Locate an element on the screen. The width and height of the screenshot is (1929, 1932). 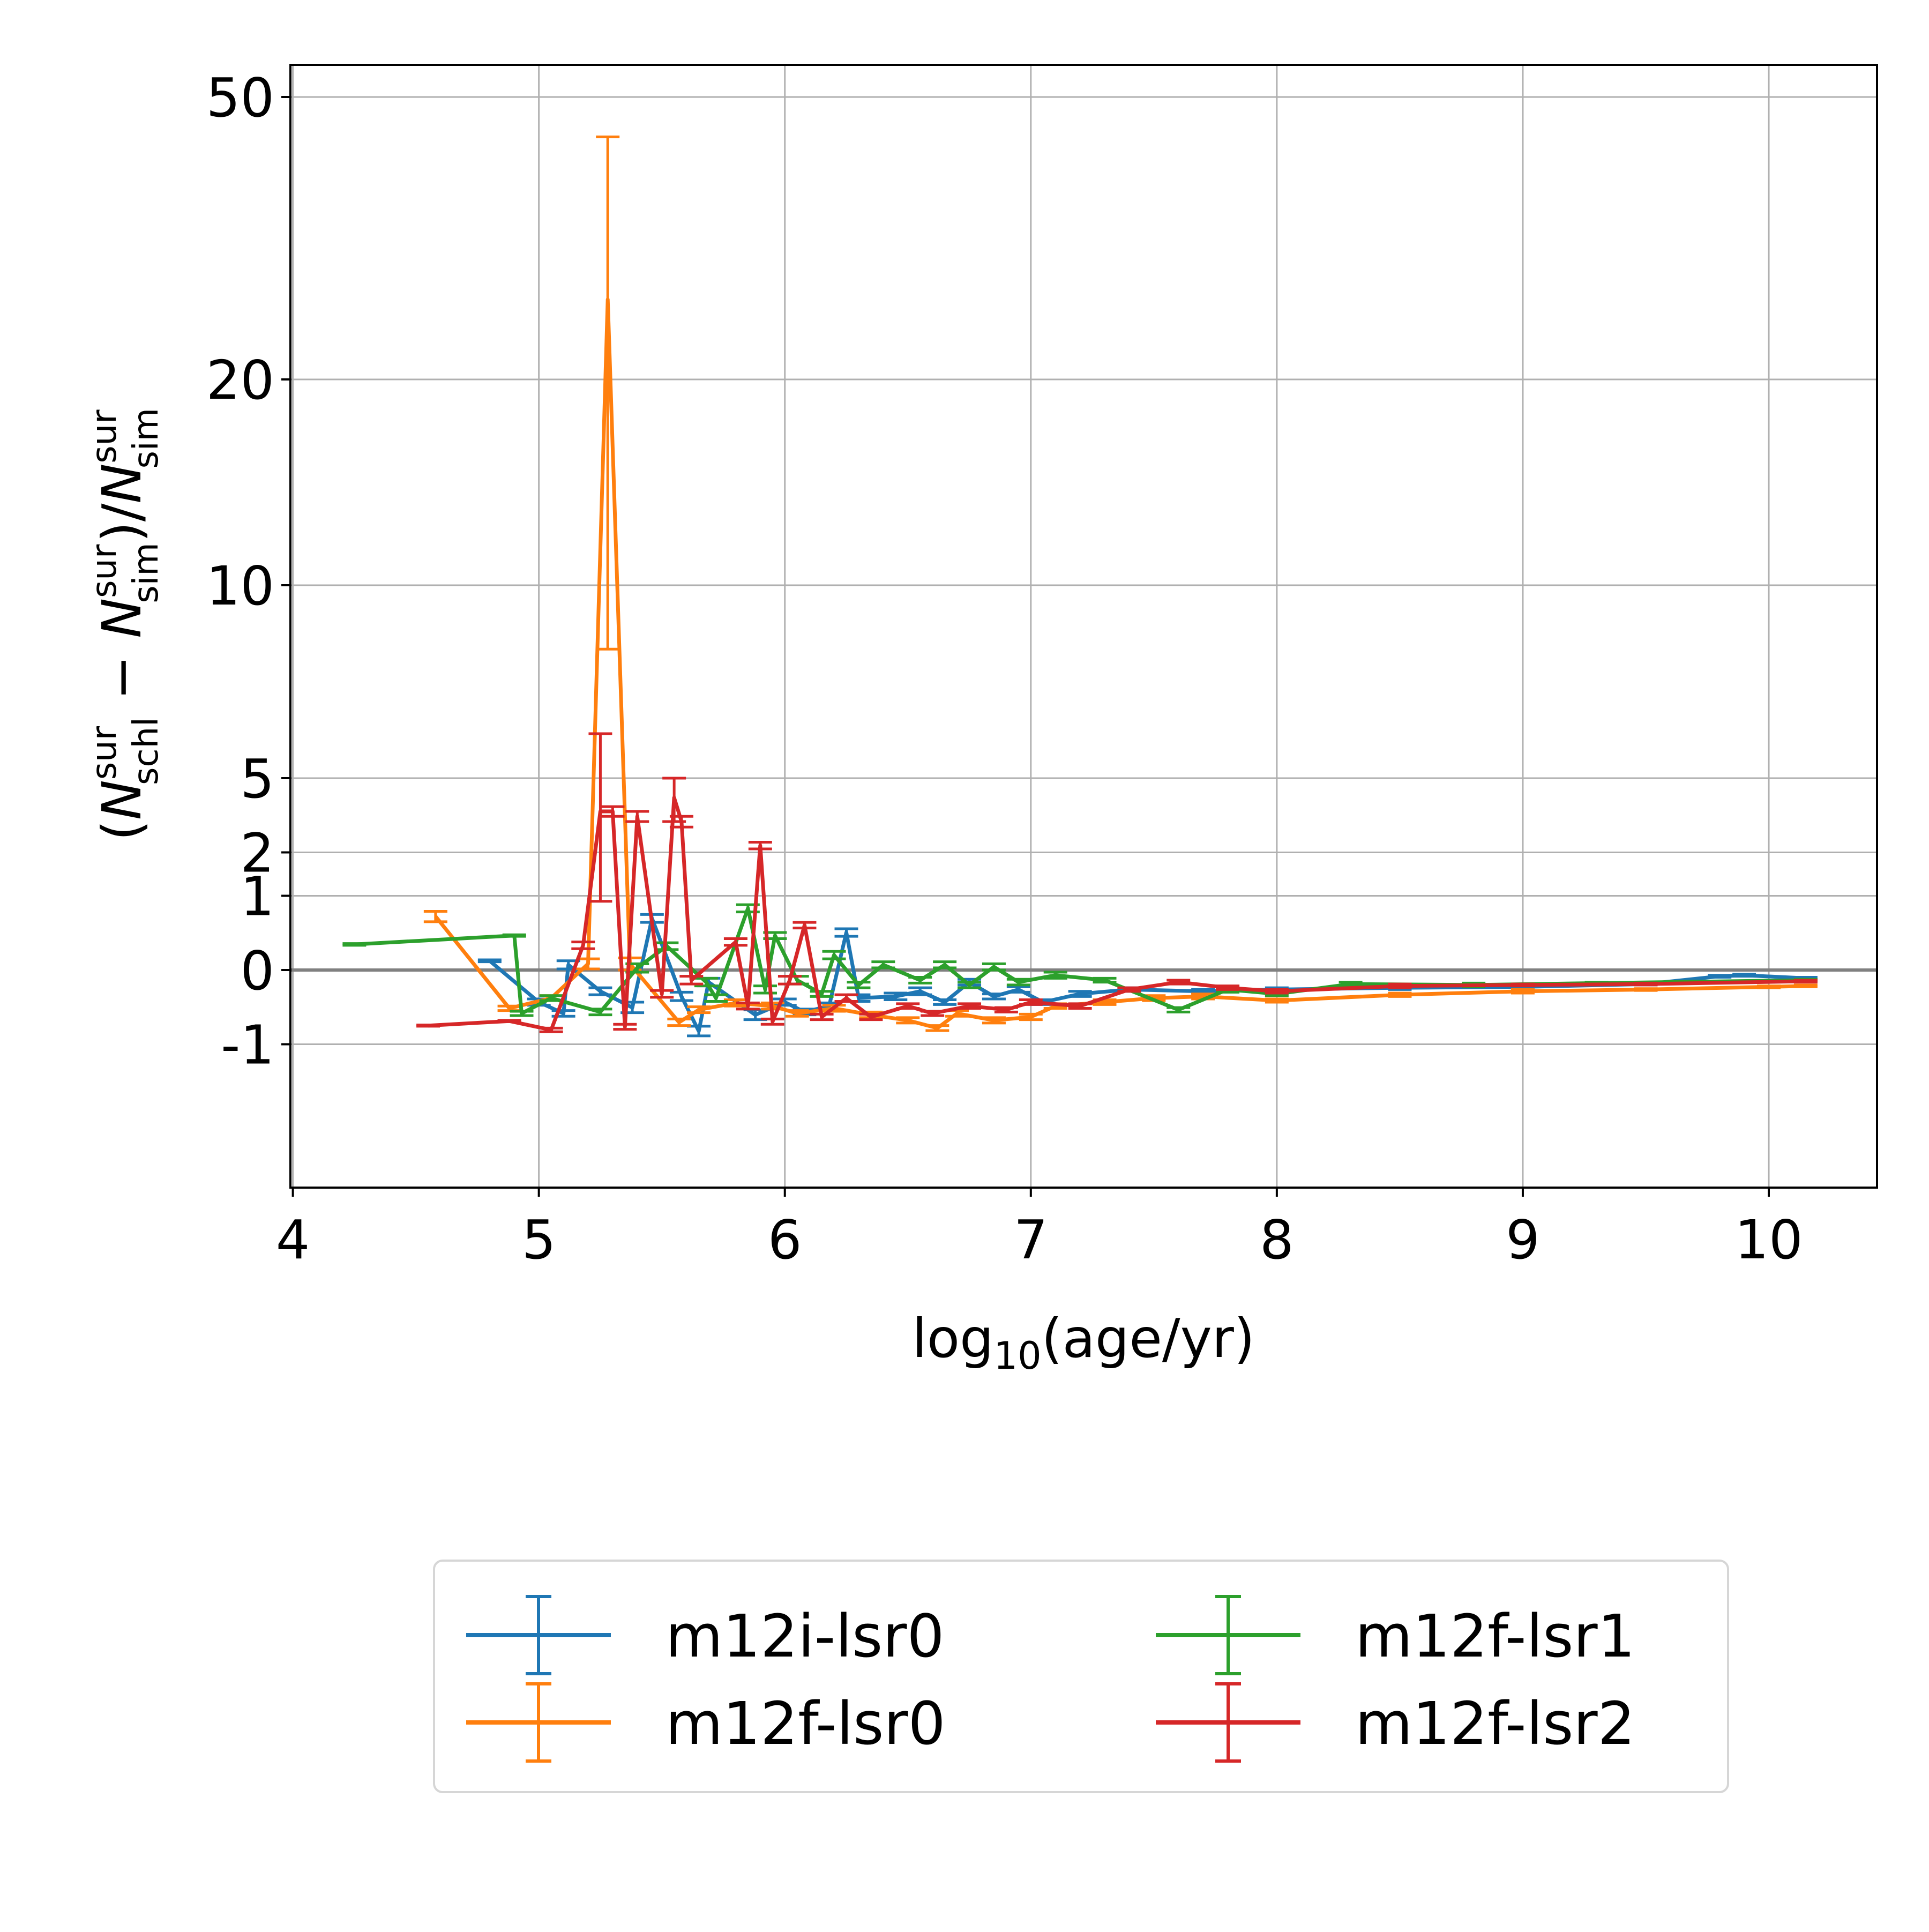
legend-frame is located at coordinates (1081, 1676).